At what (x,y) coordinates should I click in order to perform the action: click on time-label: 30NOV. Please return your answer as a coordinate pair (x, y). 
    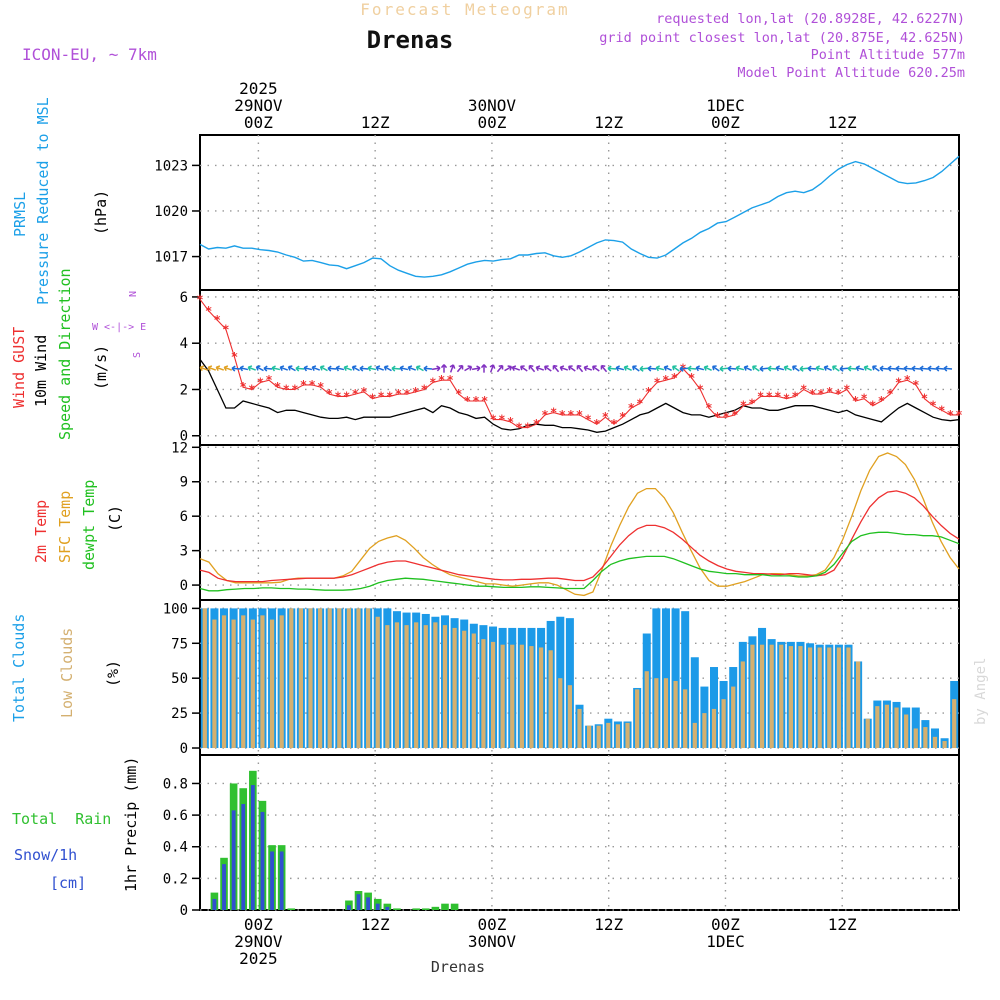
    Looking at the image, I should click on (492, 941).